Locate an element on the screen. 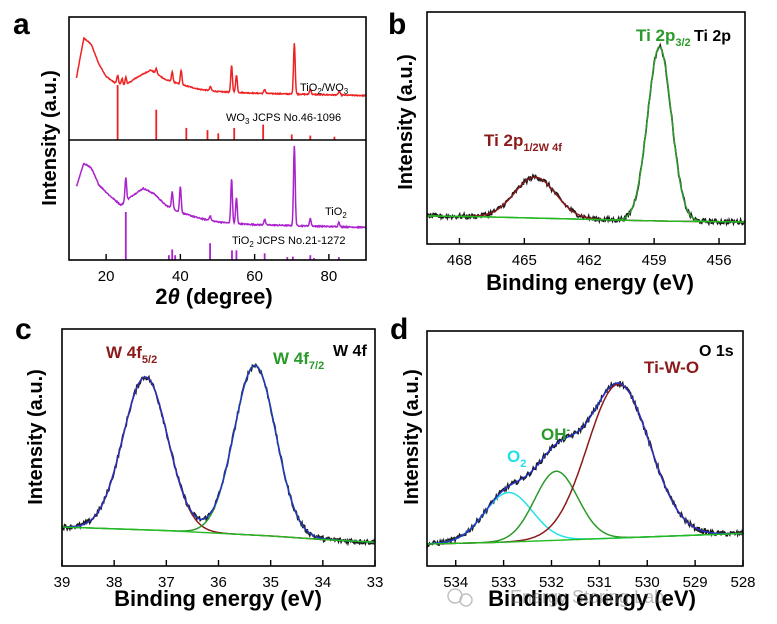 Image resolution: width=777 pixels, height=624 pixels. label-tio2-wo3: TiO2/WO3 is located at coordinates (324, 89).